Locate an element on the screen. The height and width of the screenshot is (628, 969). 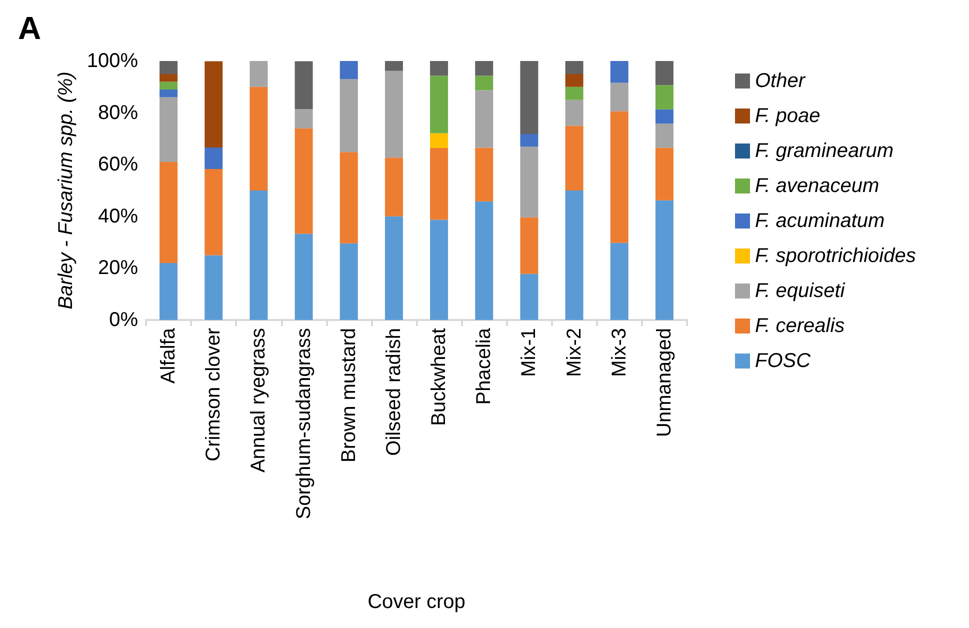
y-axis-title: Barley - Fusarium spp. (%) is located at coordinates (65, 191).